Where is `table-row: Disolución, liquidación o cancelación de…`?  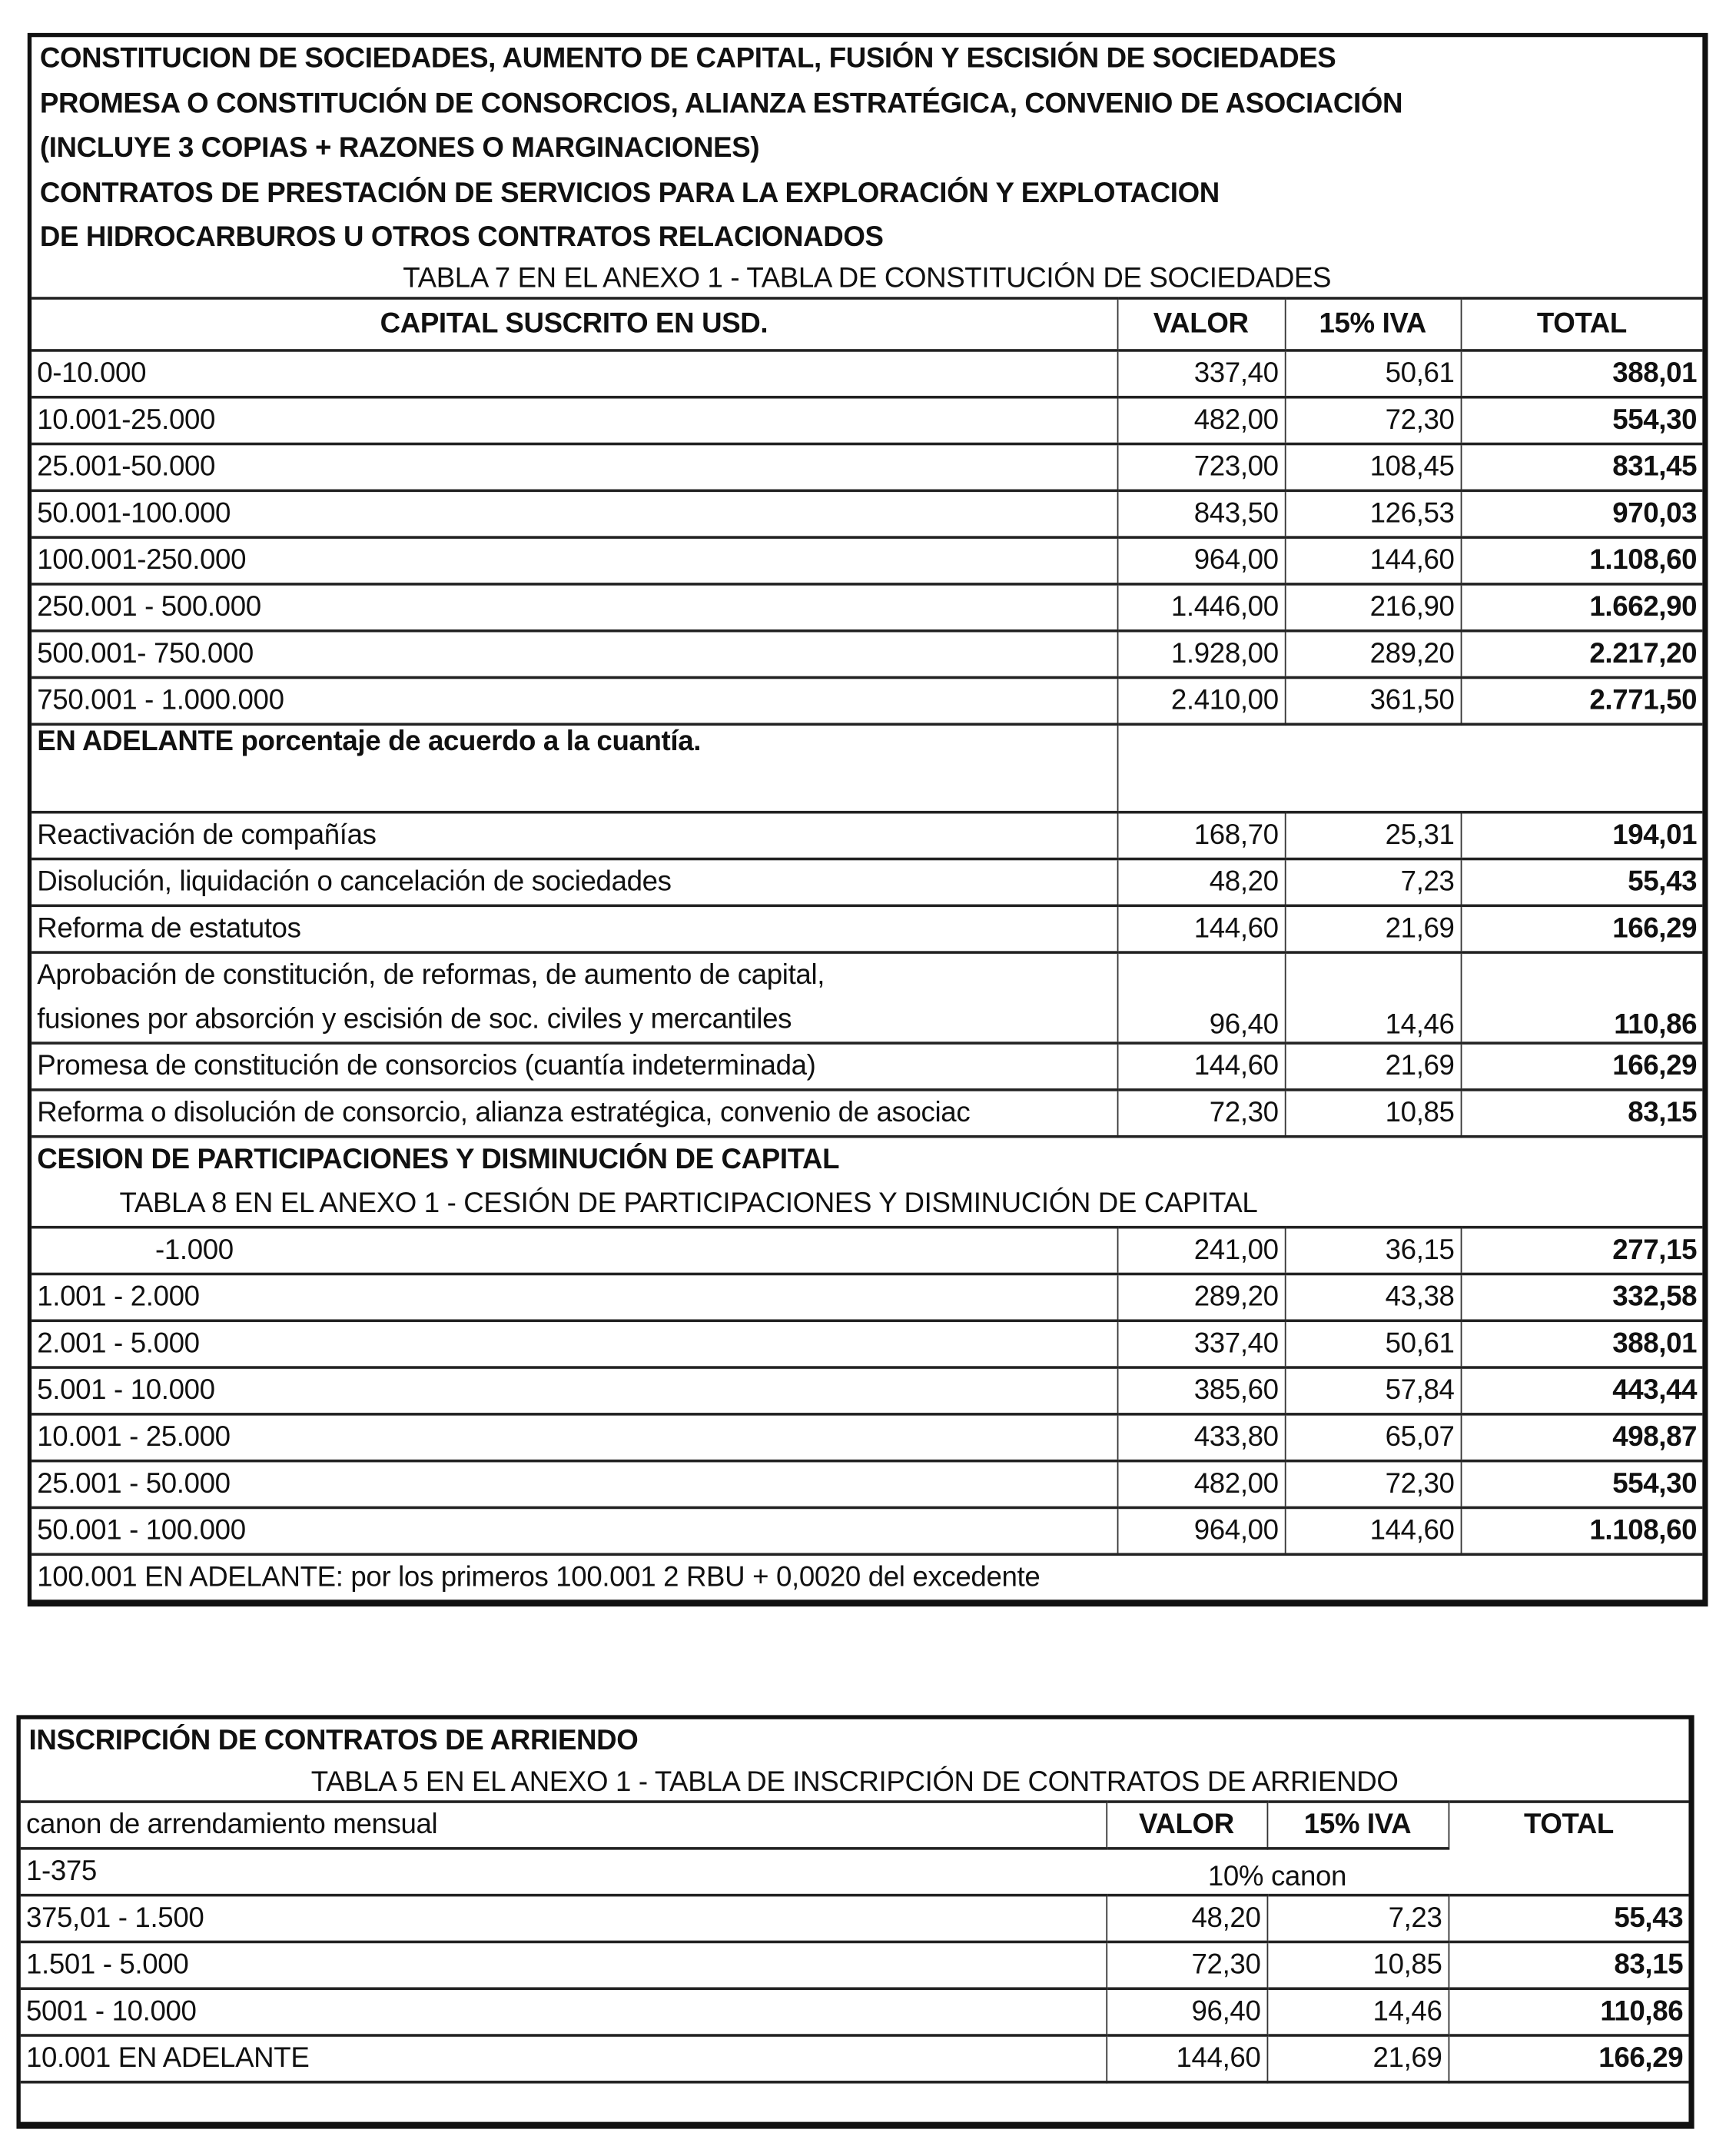
table-row: Disolución, liquidación o cancelación de… is located at coordinates (867, 880).